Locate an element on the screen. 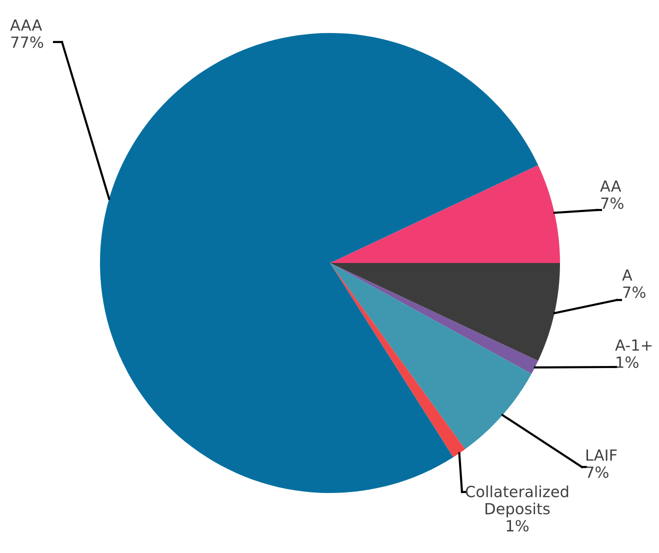  slice-label: AAA is located at coordinates (26, 25).